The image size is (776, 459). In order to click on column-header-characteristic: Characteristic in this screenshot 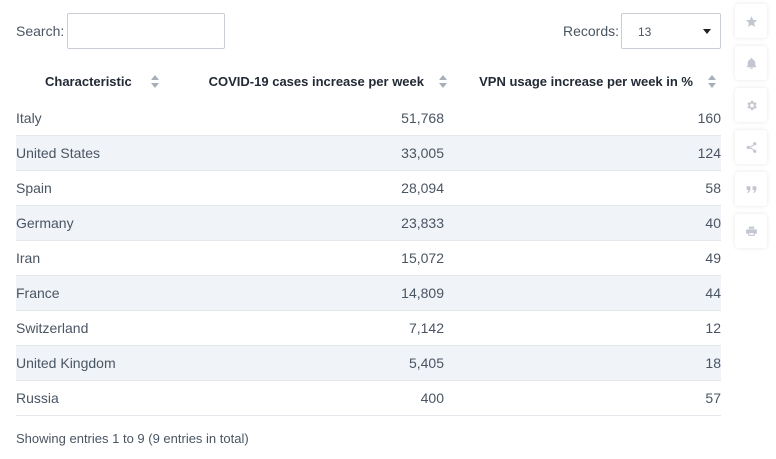, I will do `click(106, 82)`.